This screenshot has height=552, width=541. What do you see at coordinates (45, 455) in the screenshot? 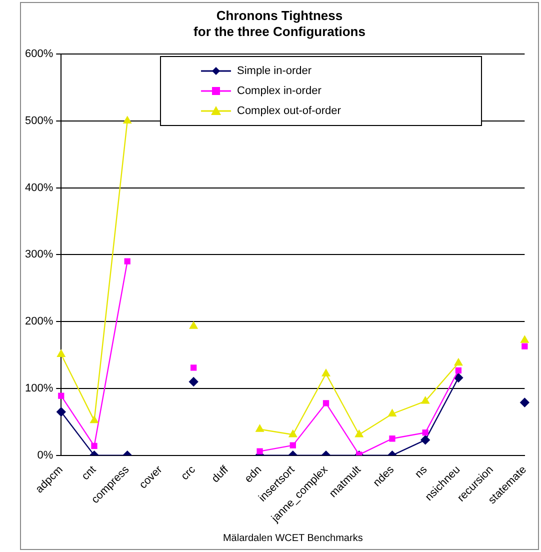
I see `y-tick-label: 0%` at bounding box center [45, 455].